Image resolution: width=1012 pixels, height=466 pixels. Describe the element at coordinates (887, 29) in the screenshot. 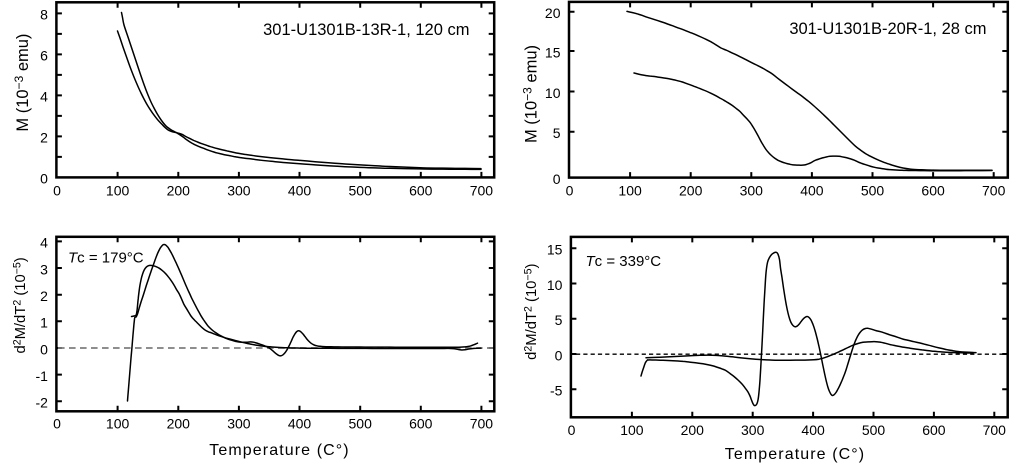

I see `svg-text: 301-U1301B-20R-1, 28 cm` at that location.